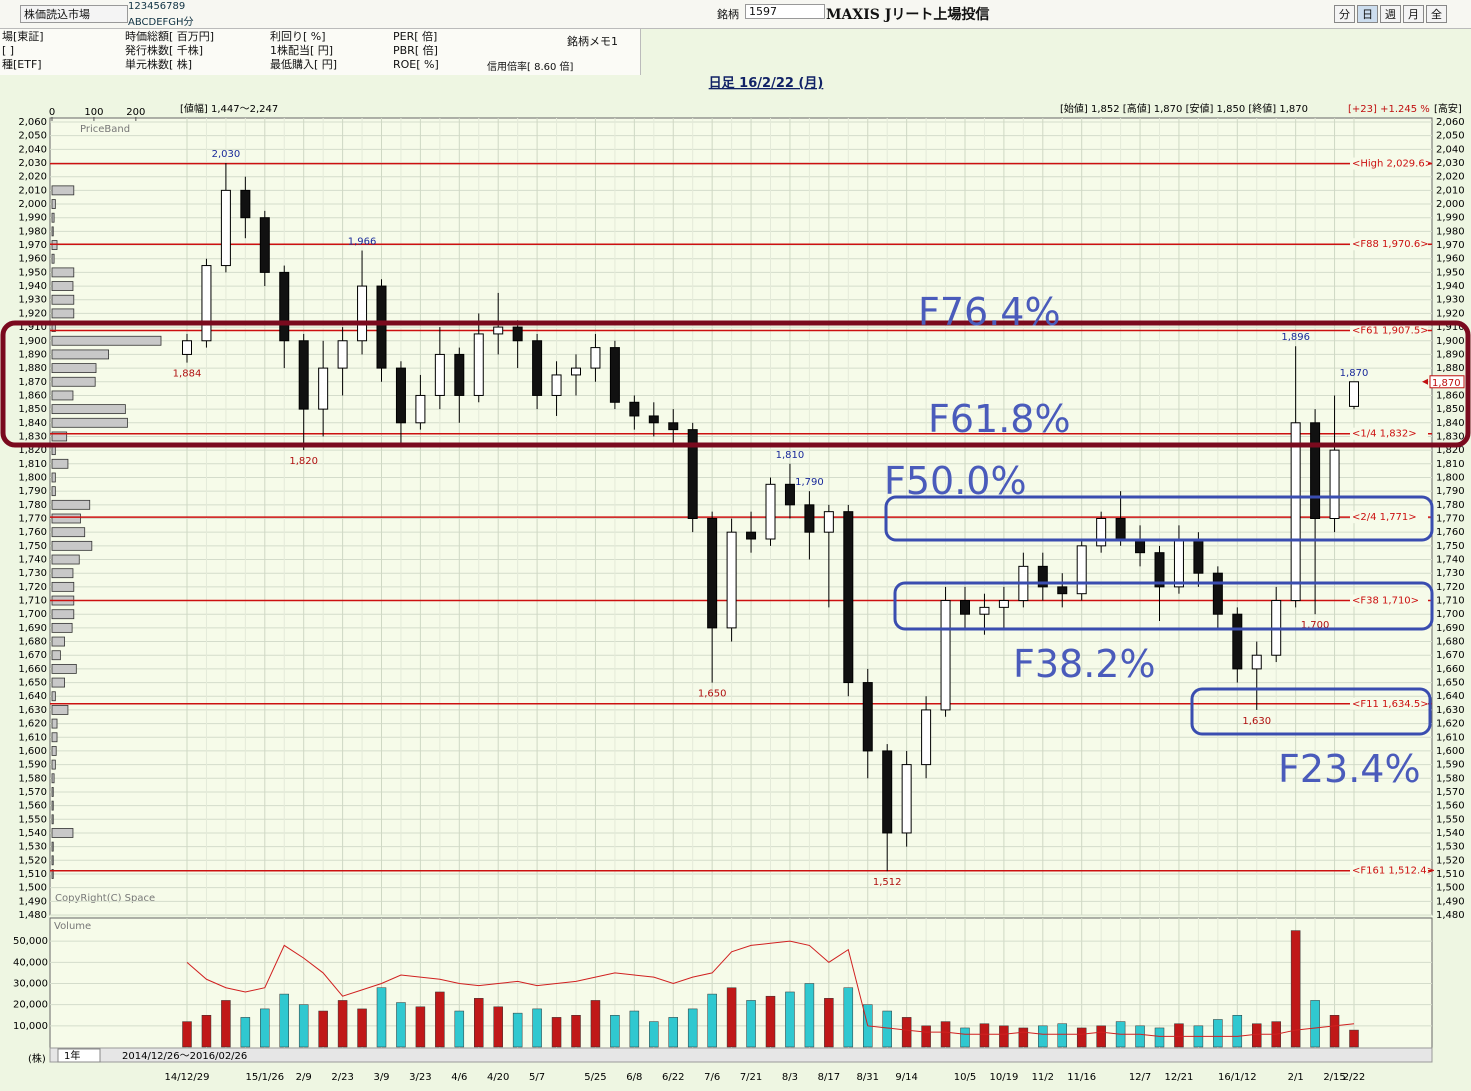  Describe the element at coordinates (74, 14) in the screenshot. I see `market-select: 株価読込市場` at that location.